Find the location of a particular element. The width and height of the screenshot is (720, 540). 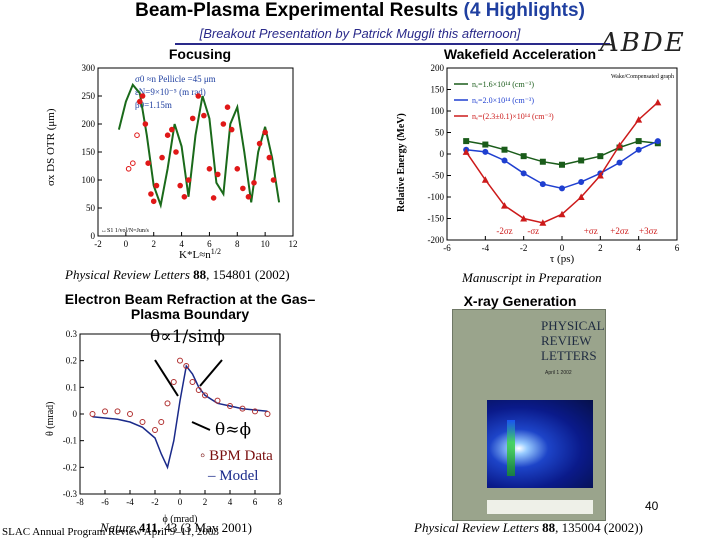

refraction-ytick-tick-label: -0.3 is located at coordinates (70, 494).